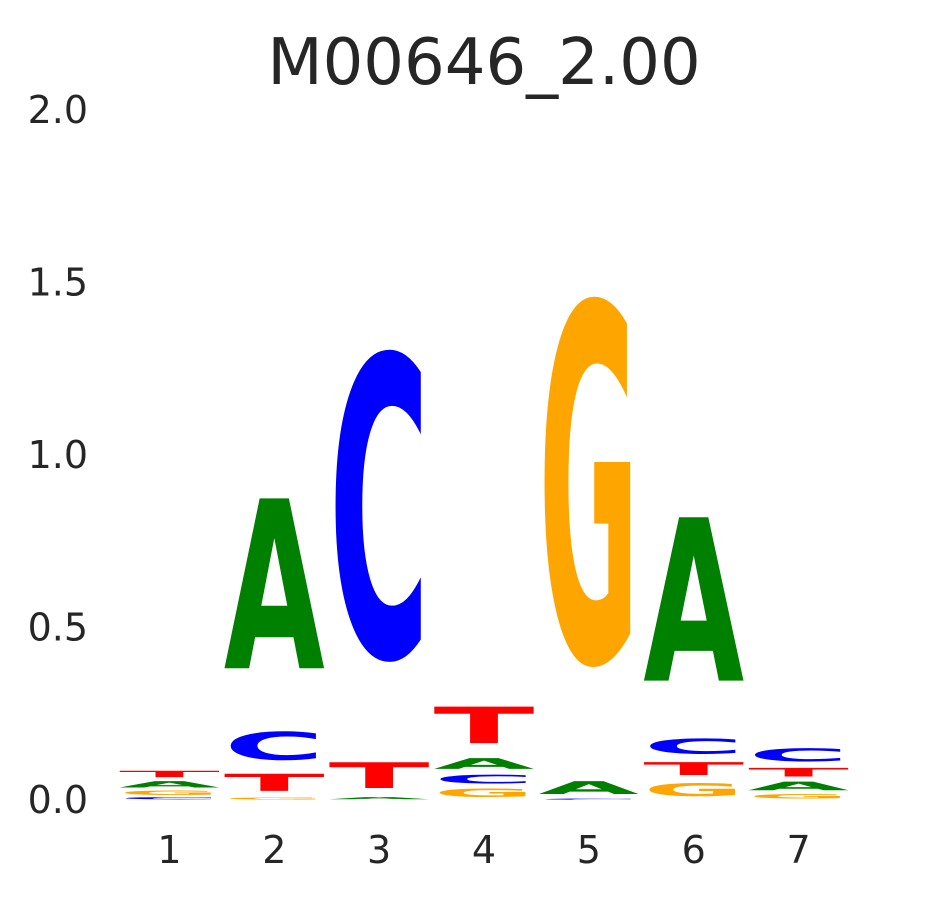 This screenshot has width=945, height=900. I want to click on letter-c-pos-3: C, so click(379, 513).